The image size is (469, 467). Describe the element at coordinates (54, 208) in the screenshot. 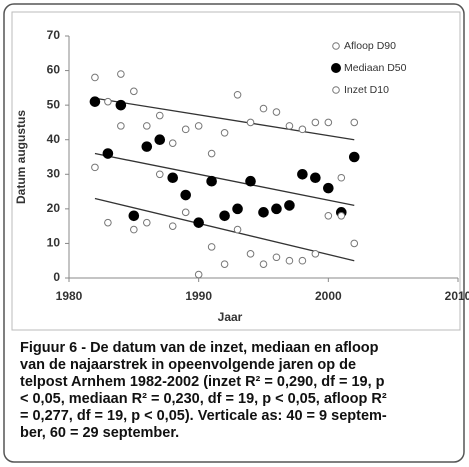

I see `y-tick-label: 20` at that location.